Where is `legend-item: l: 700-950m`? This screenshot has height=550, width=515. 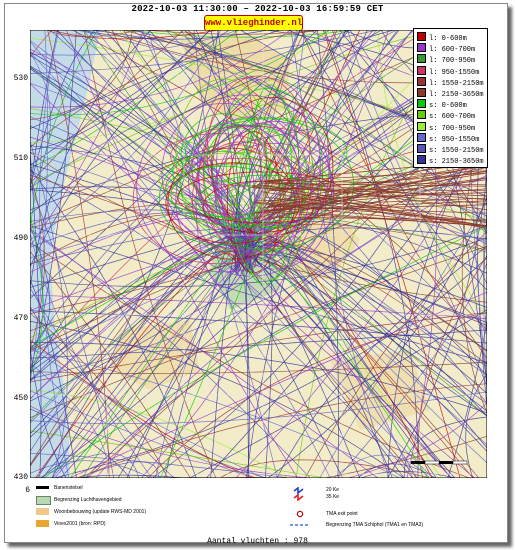 legend-item: l: 700-950m is located at coordinates (446, 59).